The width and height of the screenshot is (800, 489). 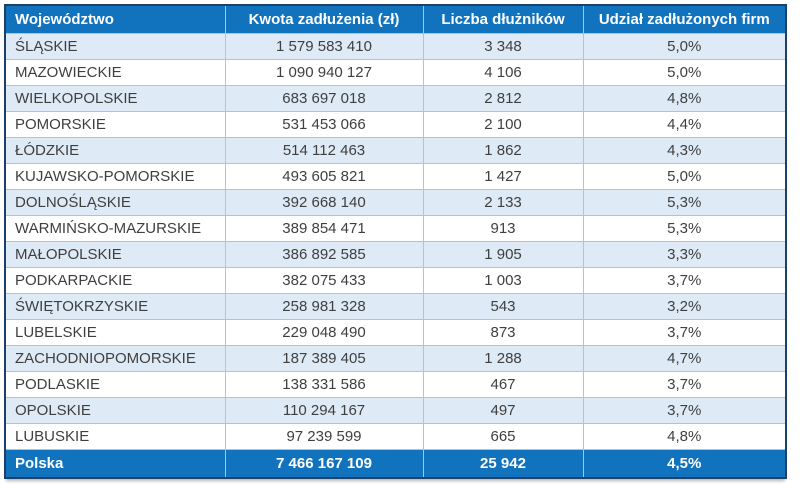 What do you see at coordinates (324, 358) in the screenshot?
I see `cell-debt-amount: 187 389 405` at bounding box center [324, 358].